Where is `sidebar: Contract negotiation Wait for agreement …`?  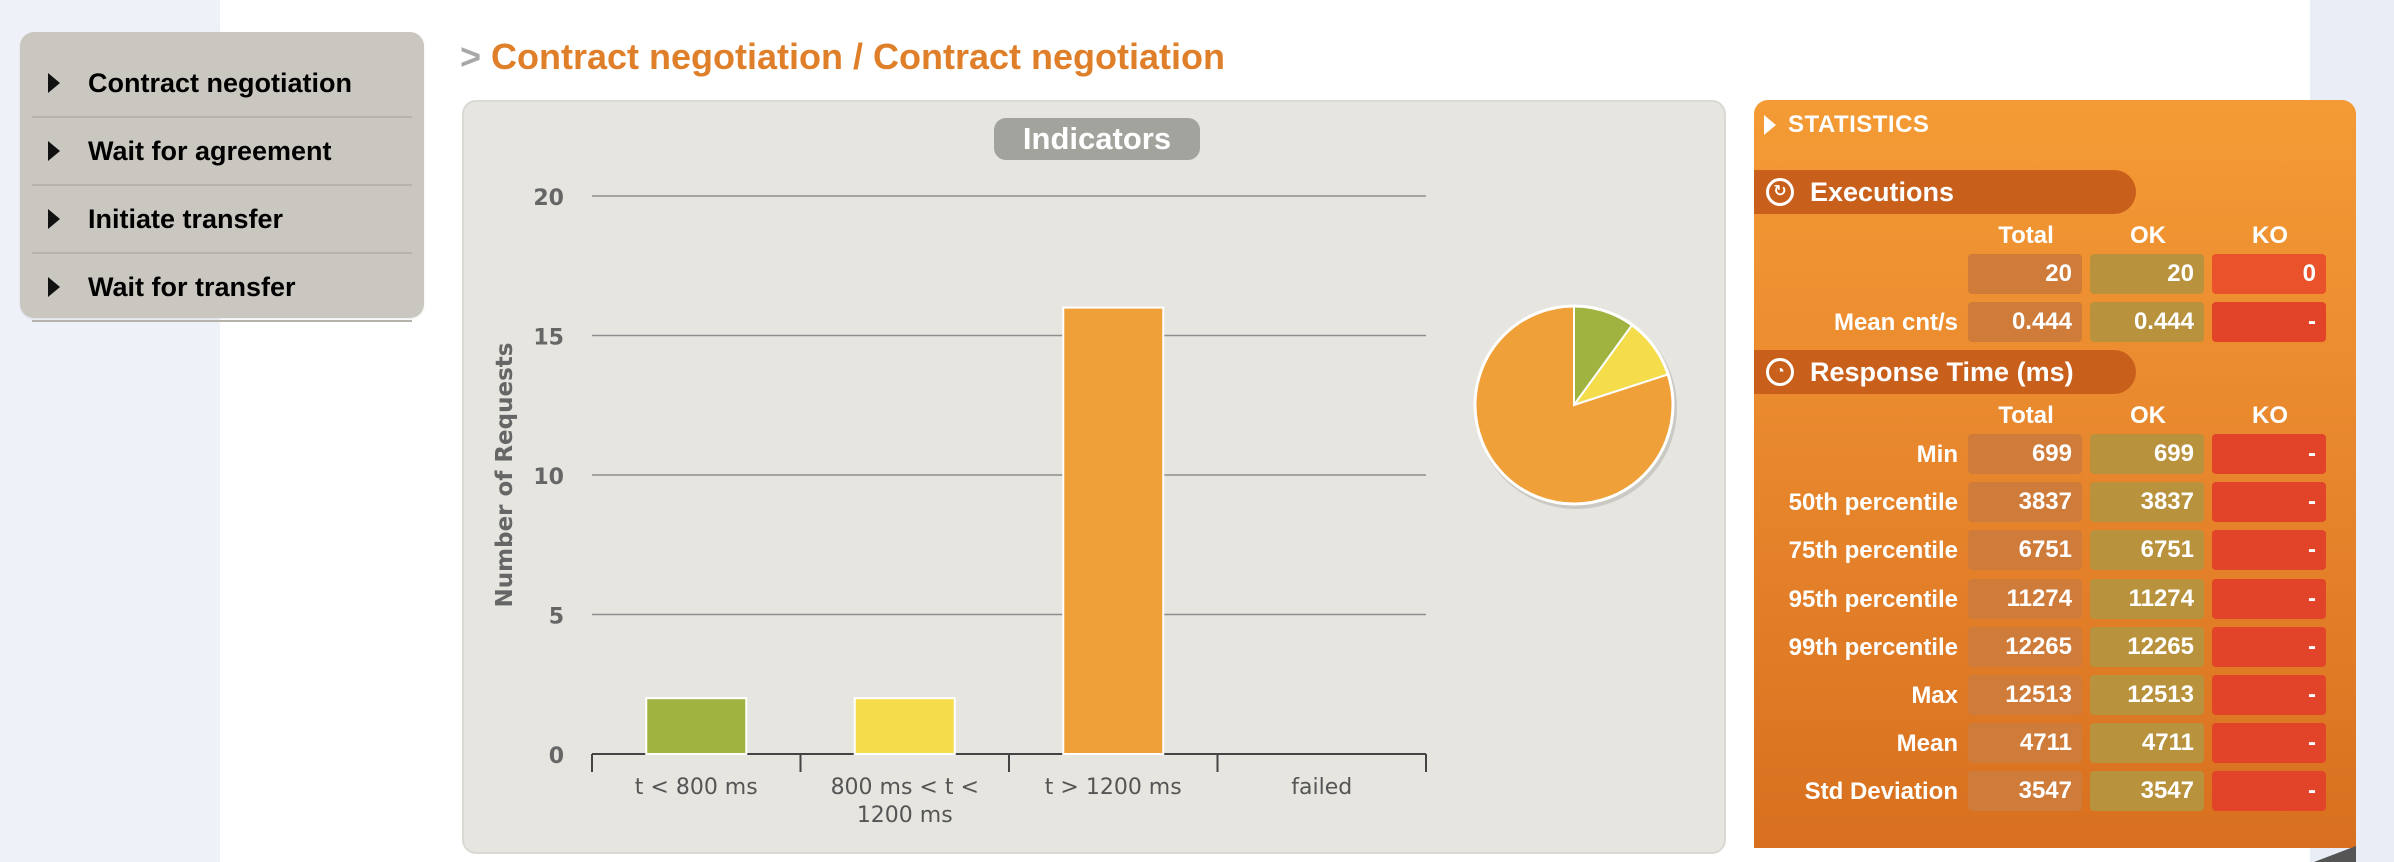
sidebar: Contract negotiation Wait for agreement … is located at coordinates (222, 177).